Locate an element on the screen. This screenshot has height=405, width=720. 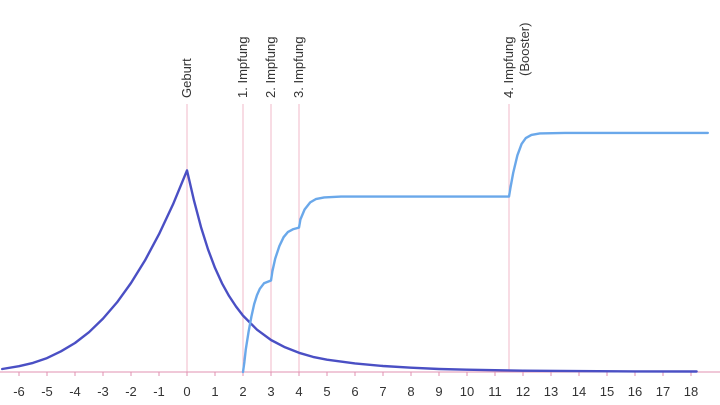
event-label: 2. Impfung is located at coordinates (270, 67).